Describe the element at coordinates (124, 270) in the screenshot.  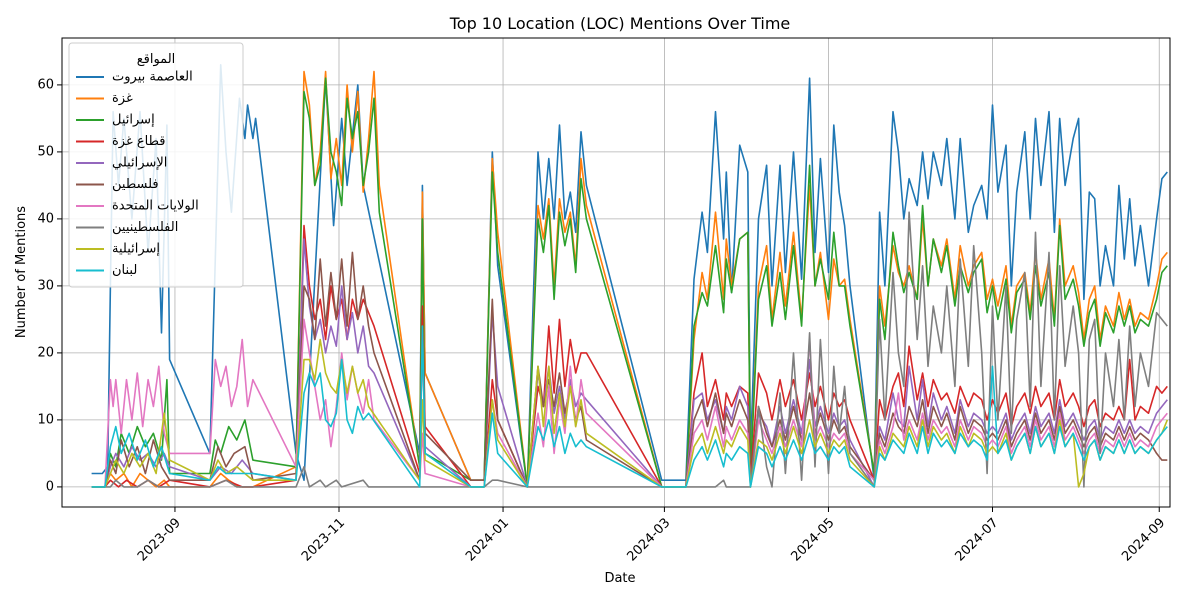
I see `legend-label: لبنان` at that location.